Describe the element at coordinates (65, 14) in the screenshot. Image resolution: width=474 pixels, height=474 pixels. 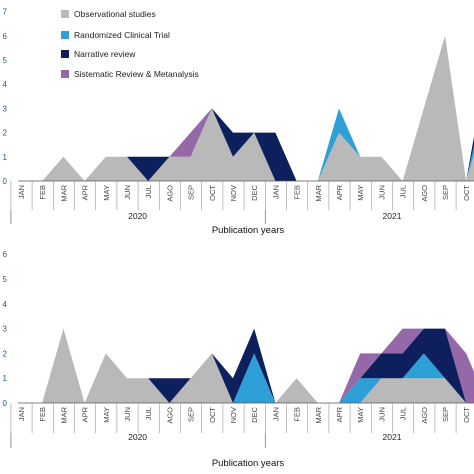
I see `legend-swatch-observational` at that location.